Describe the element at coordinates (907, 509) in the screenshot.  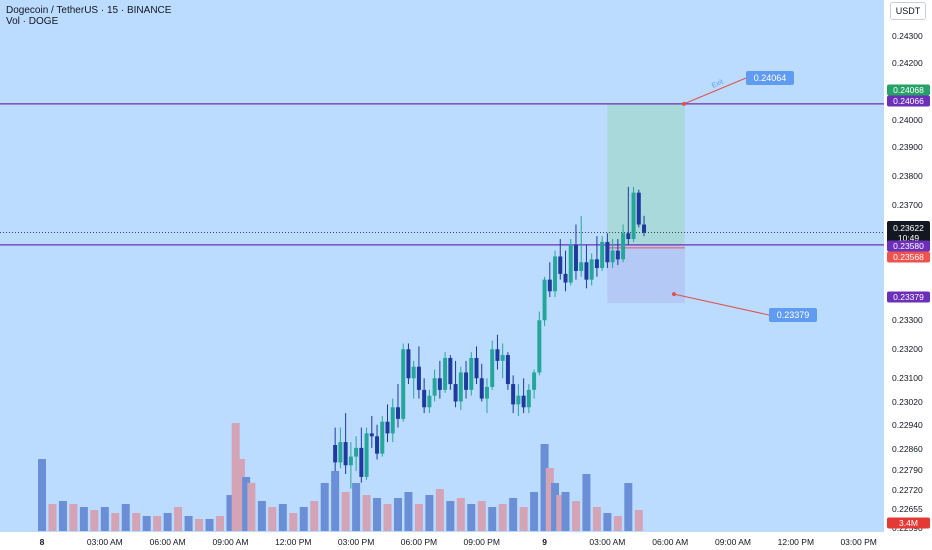
I see `y-tick-label: 0.22655` at that location.